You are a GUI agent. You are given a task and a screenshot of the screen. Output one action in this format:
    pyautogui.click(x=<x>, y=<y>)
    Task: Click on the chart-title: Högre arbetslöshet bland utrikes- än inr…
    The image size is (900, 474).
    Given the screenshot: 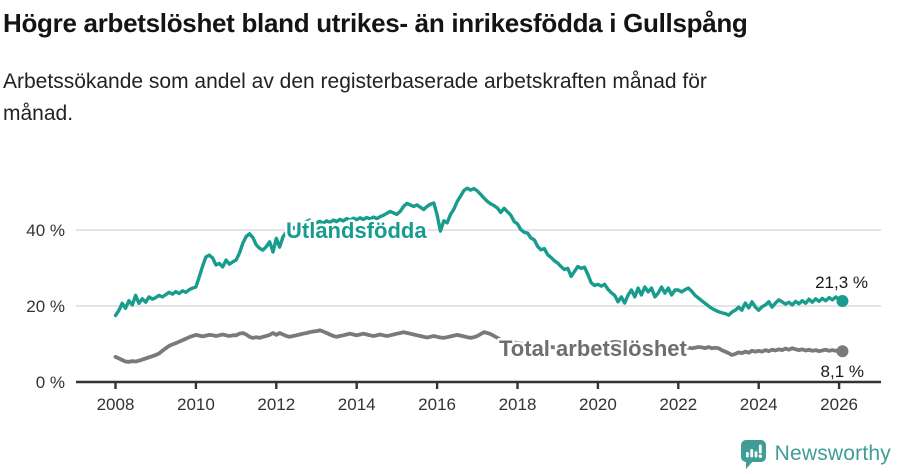 What is the action you would take?
    pyautogui.click(x=375, y=23)
    